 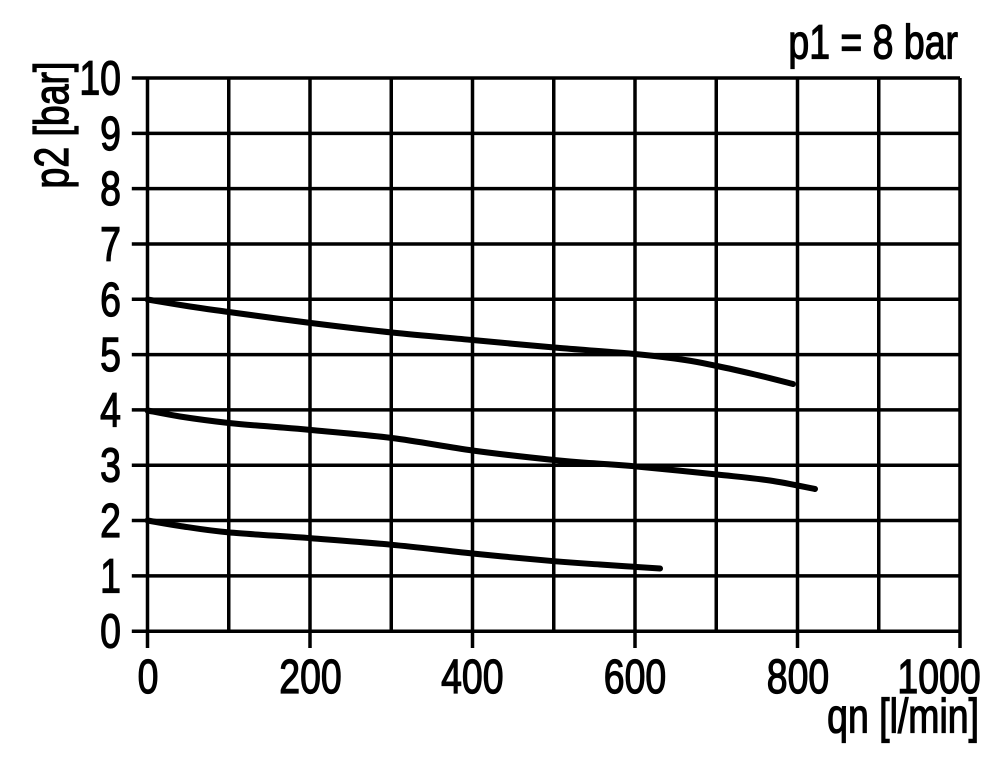 What do you see at coordinates (110, 356) in the screenshot?
I see `svg-text: 5` at bounding box center [110, 356].